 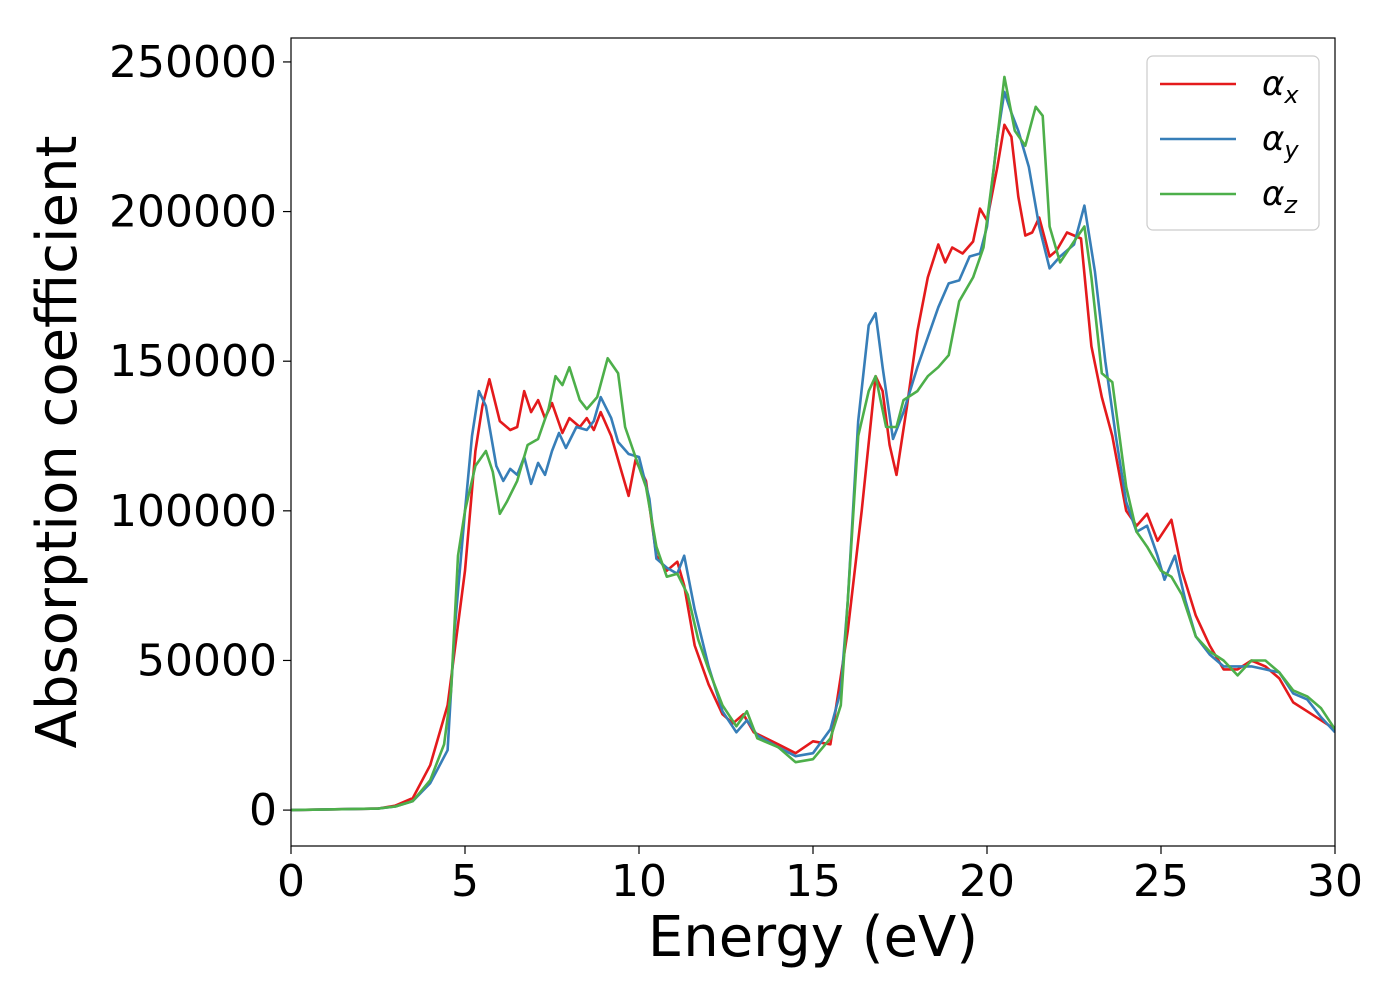 I want to click on y-axis-label: Absorption coefficient, so click(x=57, y=442).